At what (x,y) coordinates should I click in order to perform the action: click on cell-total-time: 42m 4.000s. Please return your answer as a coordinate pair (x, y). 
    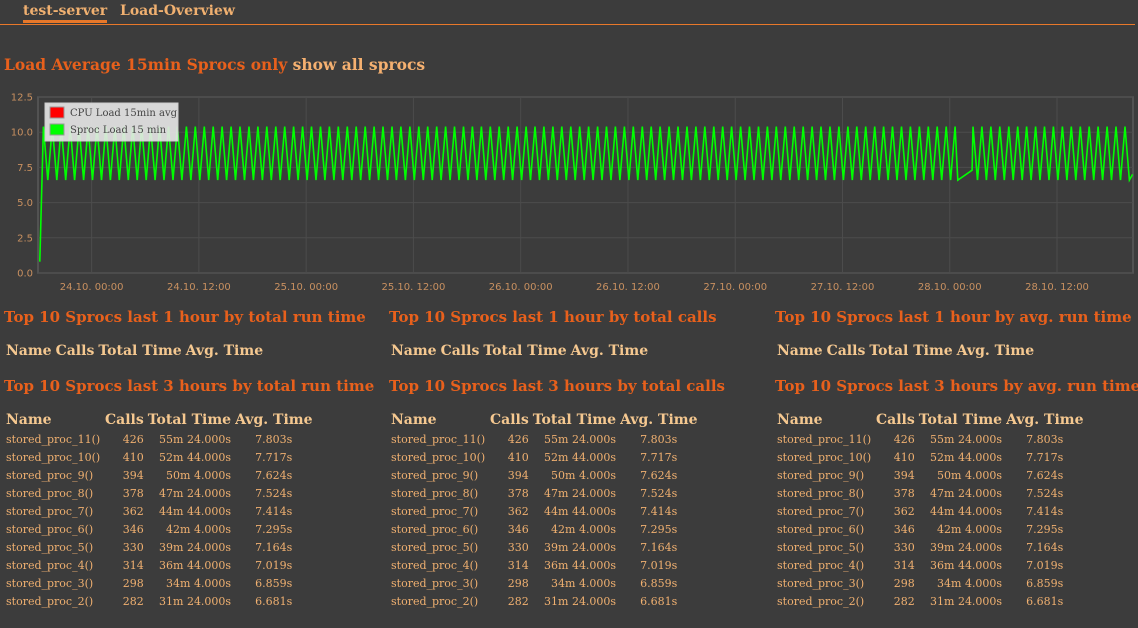
    Looking at the image, I should click on (199, 529).